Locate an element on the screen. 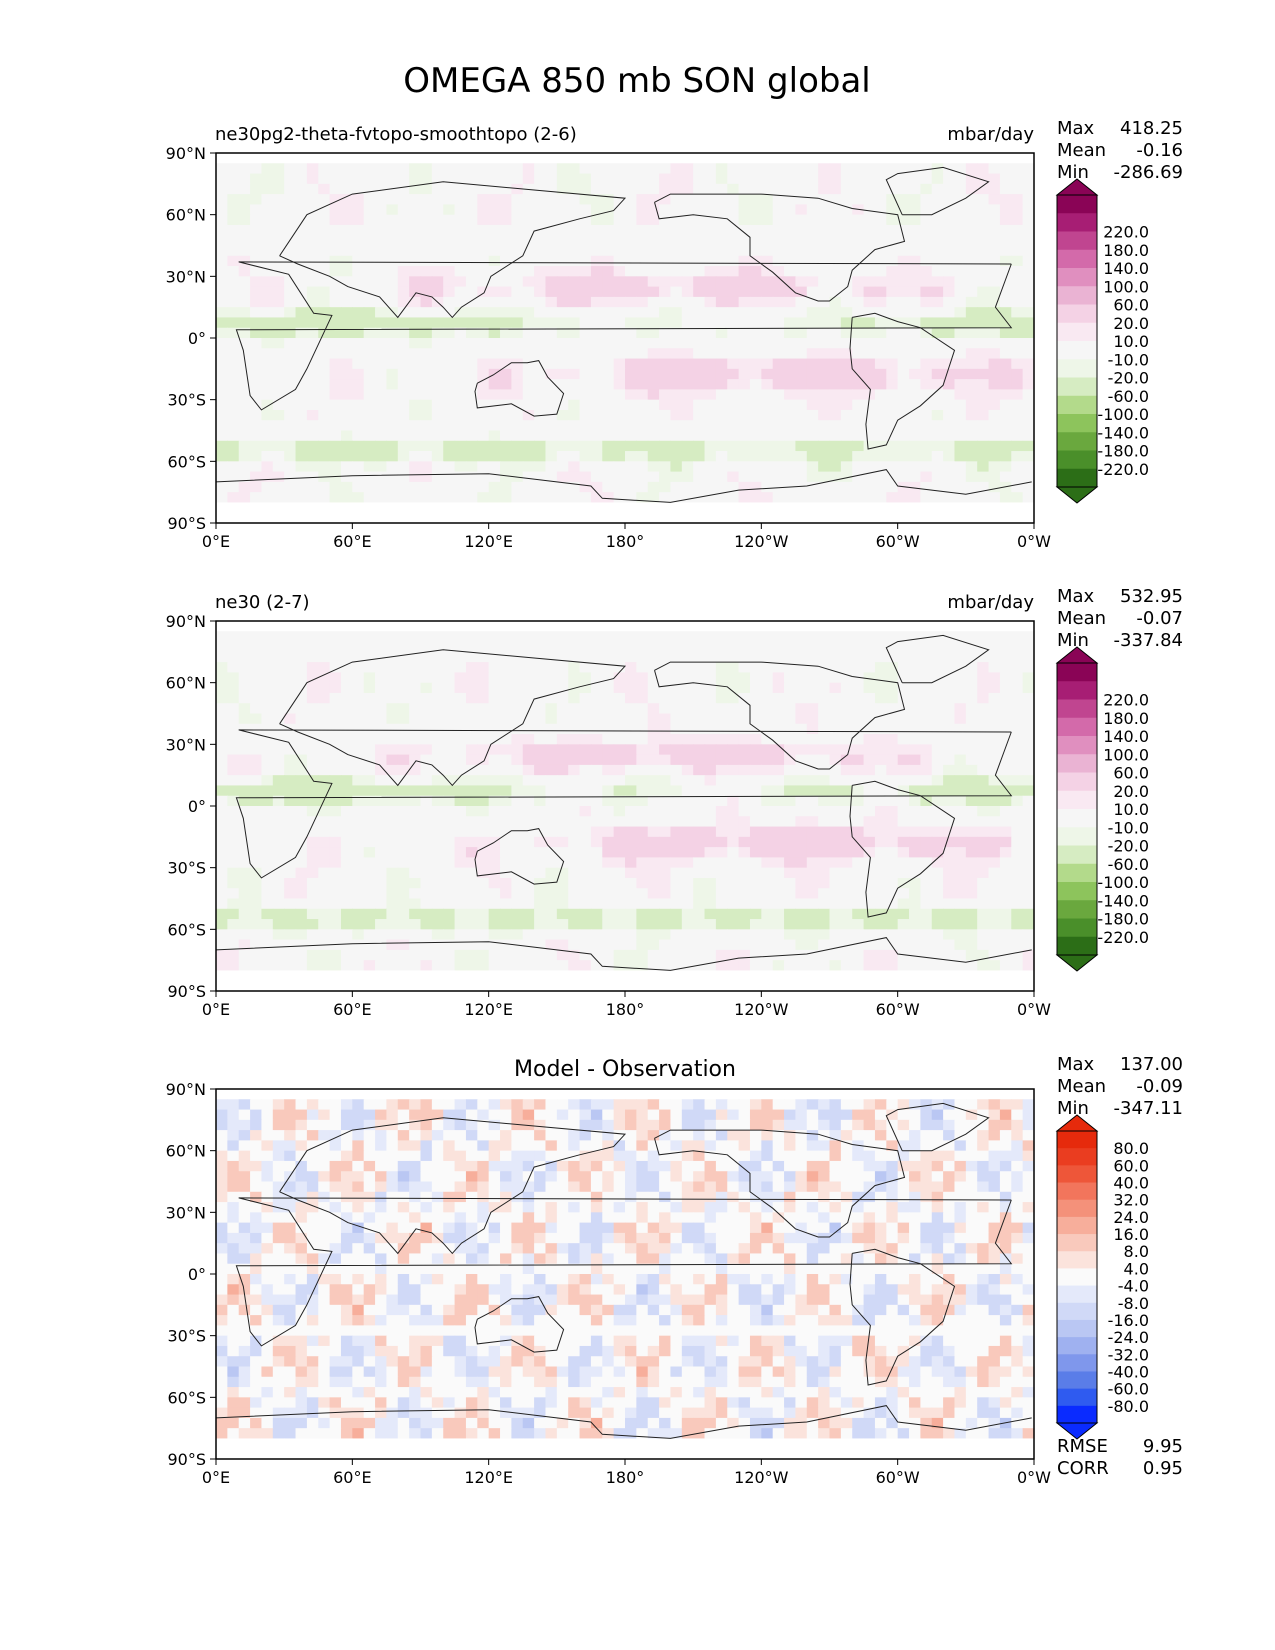  colorbar-frame is located at coordinates (1077, 341).